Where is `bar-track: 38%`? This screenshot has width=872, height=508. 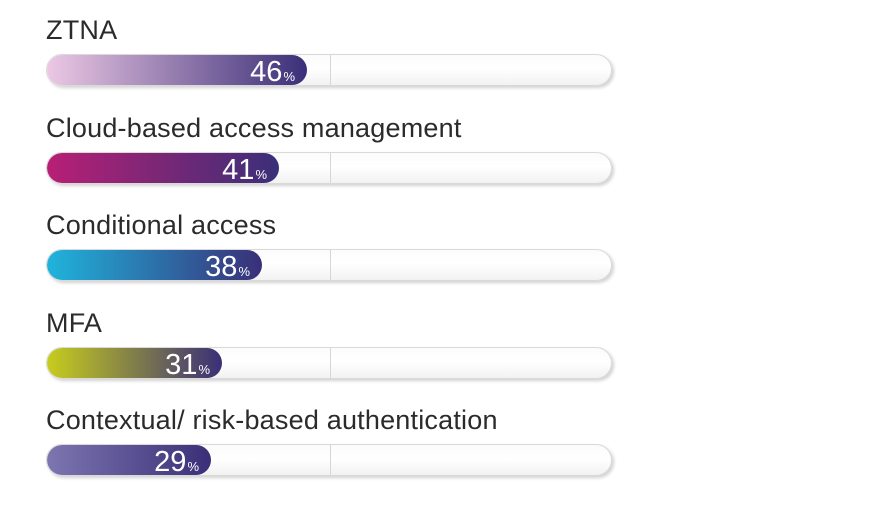 bar-track: 38% is located at coordinates (329, 265).